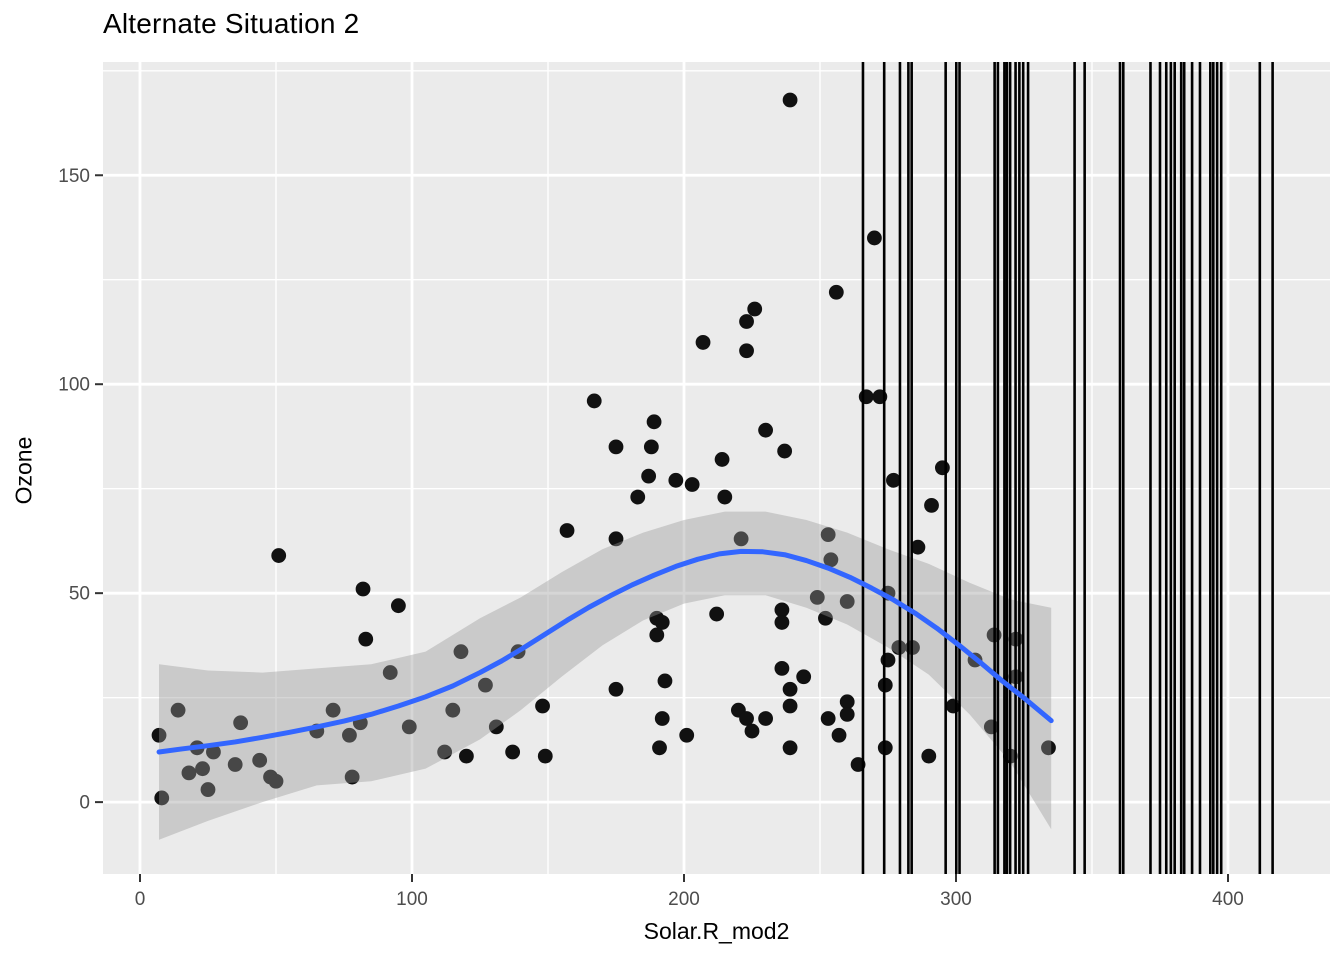 Image resolution: width=1344 pixels, height=960 pixels. Describe the element at coordinates (74, 385) in the screenshot. I see `y-tick-label: 100` at that location.